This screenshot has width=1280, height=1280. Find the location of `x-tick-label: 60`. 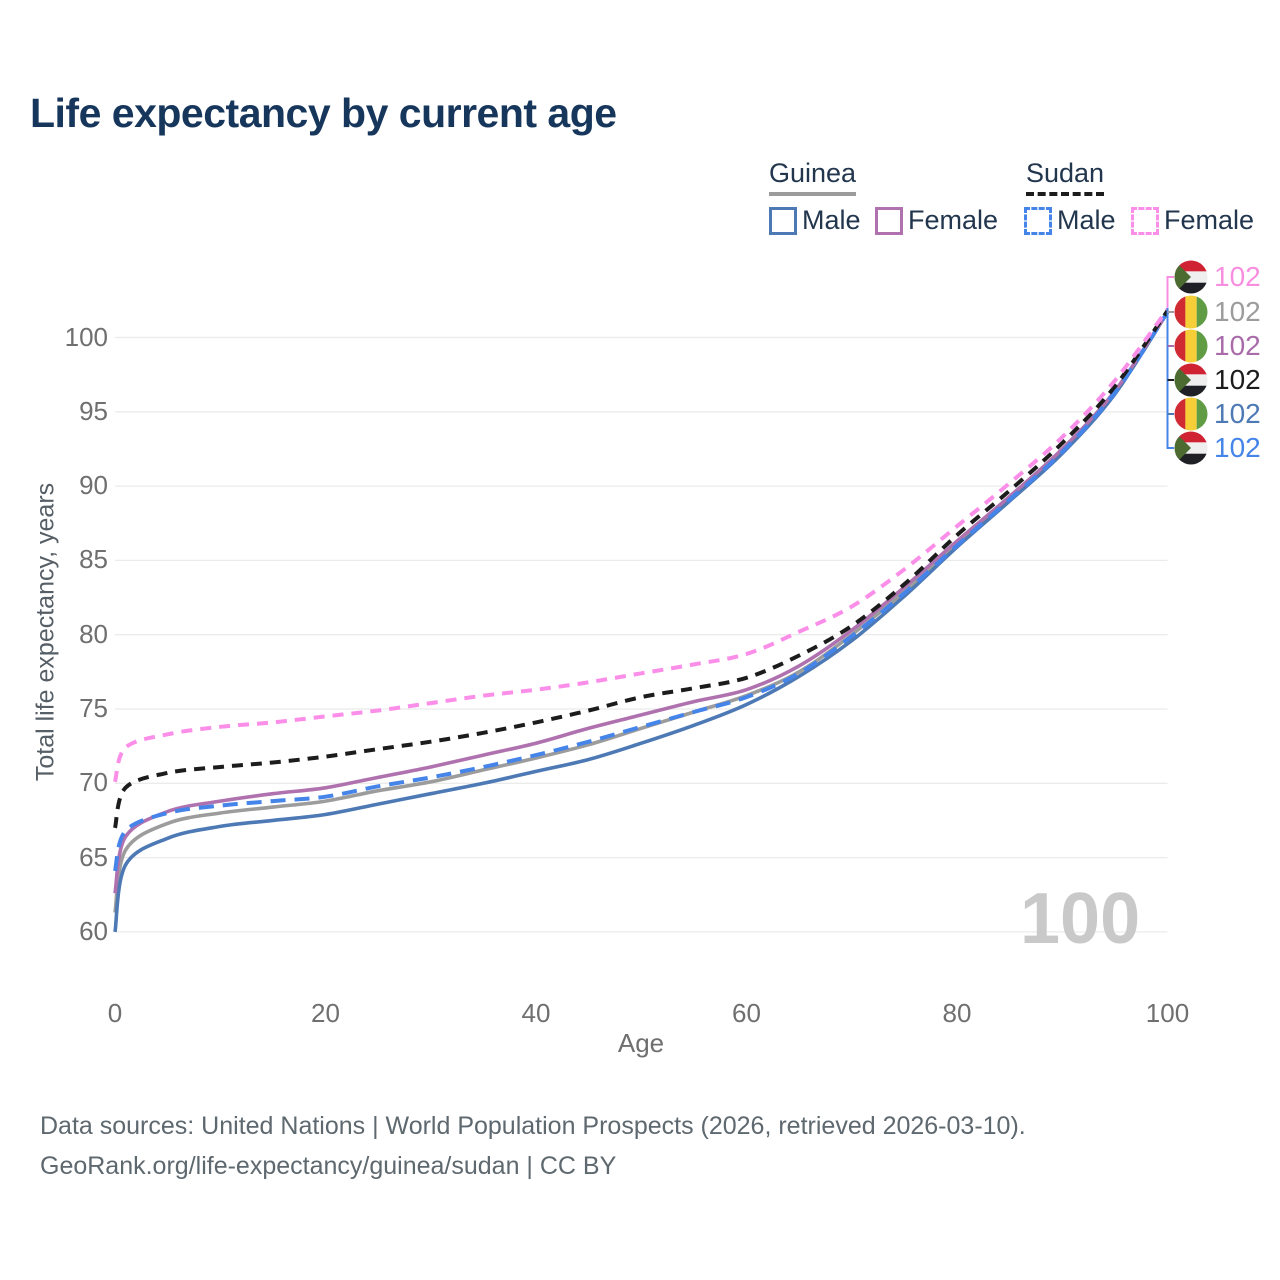

x-tick-label: 60 is located at coordinates (746, 1013).